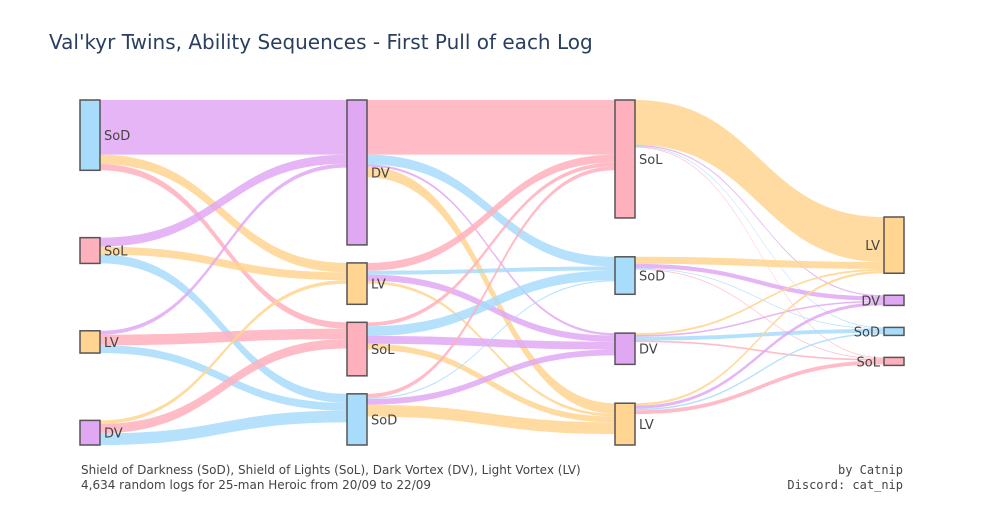 This screenshot has height=525, width=983. What do you see at coordinates (378, 285) in the screenshot?
I see `node-label-1-lv: LV` at bounding box center [378, 285].